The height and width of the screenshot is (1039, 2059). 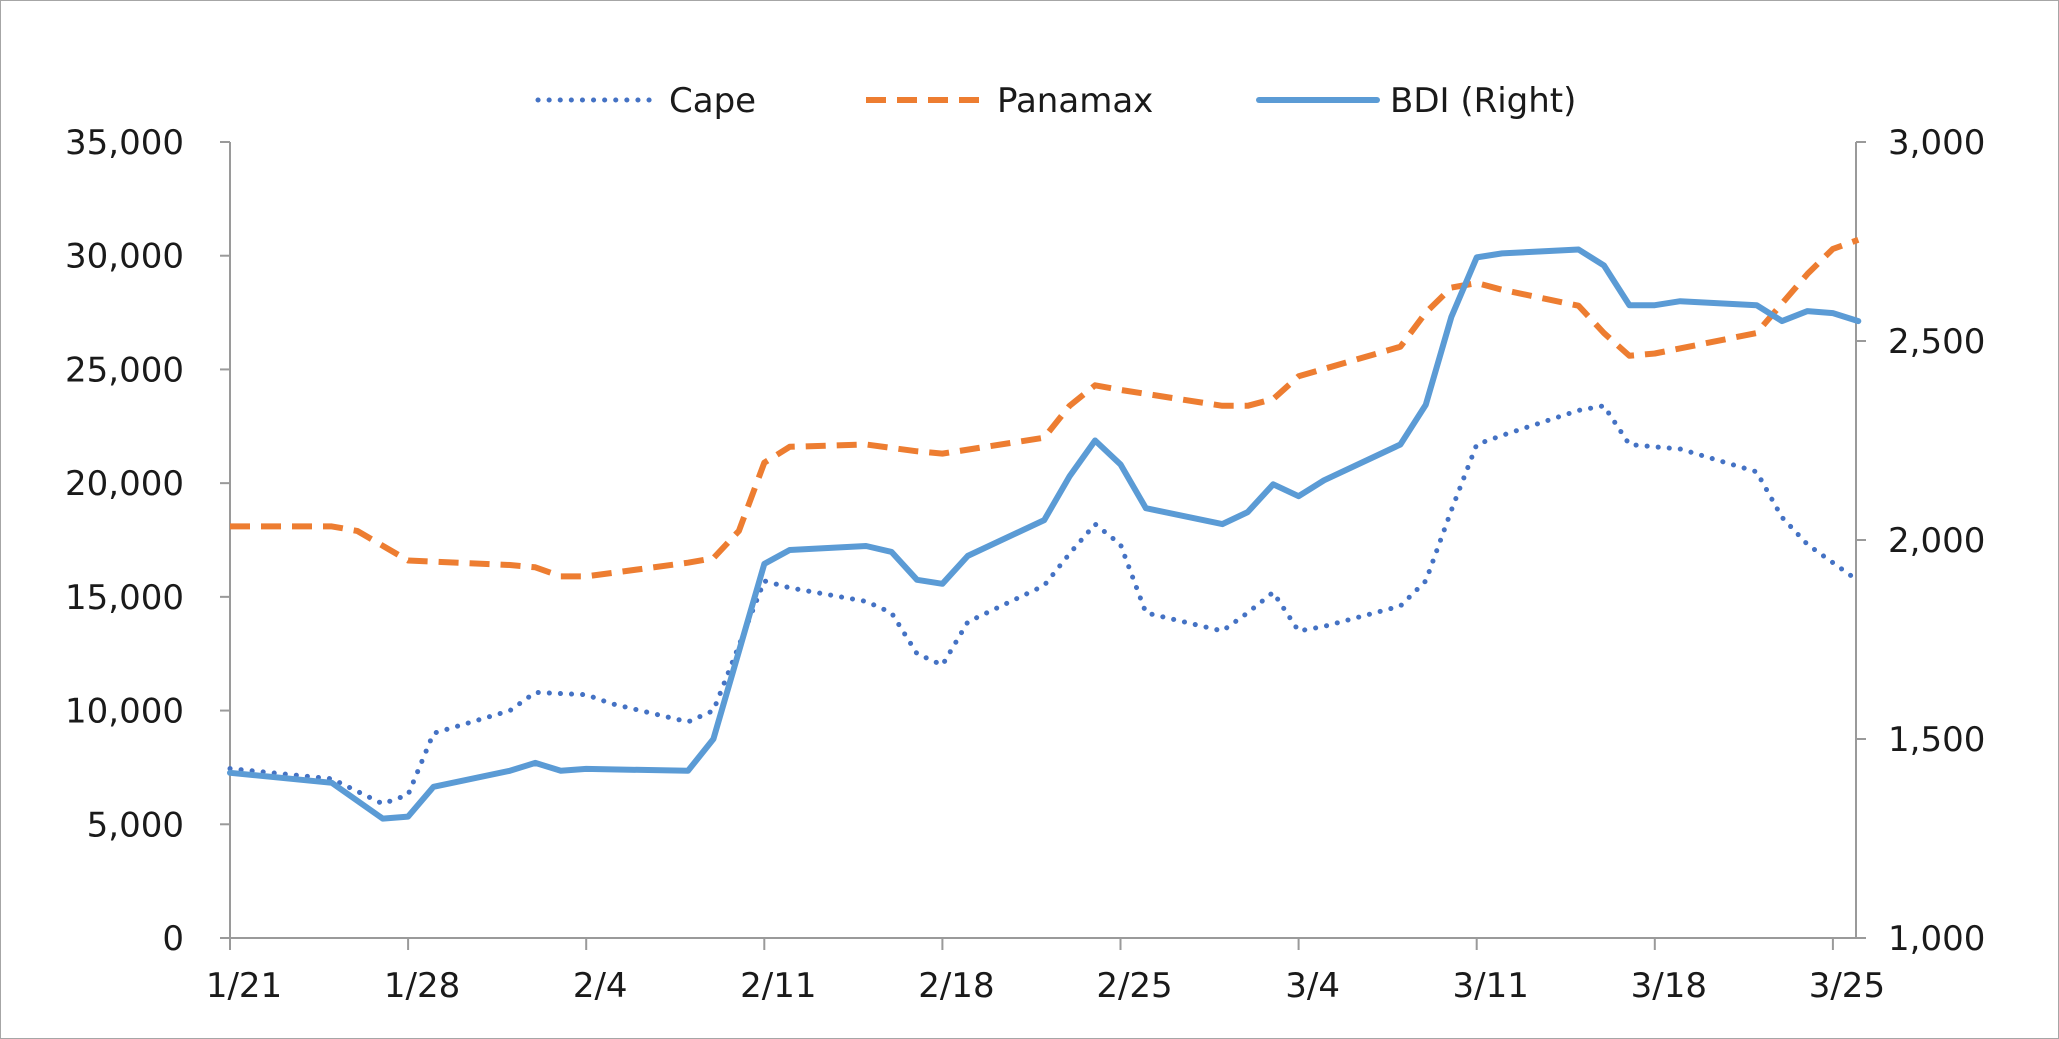 I want to click on legend-item-cape: Cape, so click(x=645, y=101).